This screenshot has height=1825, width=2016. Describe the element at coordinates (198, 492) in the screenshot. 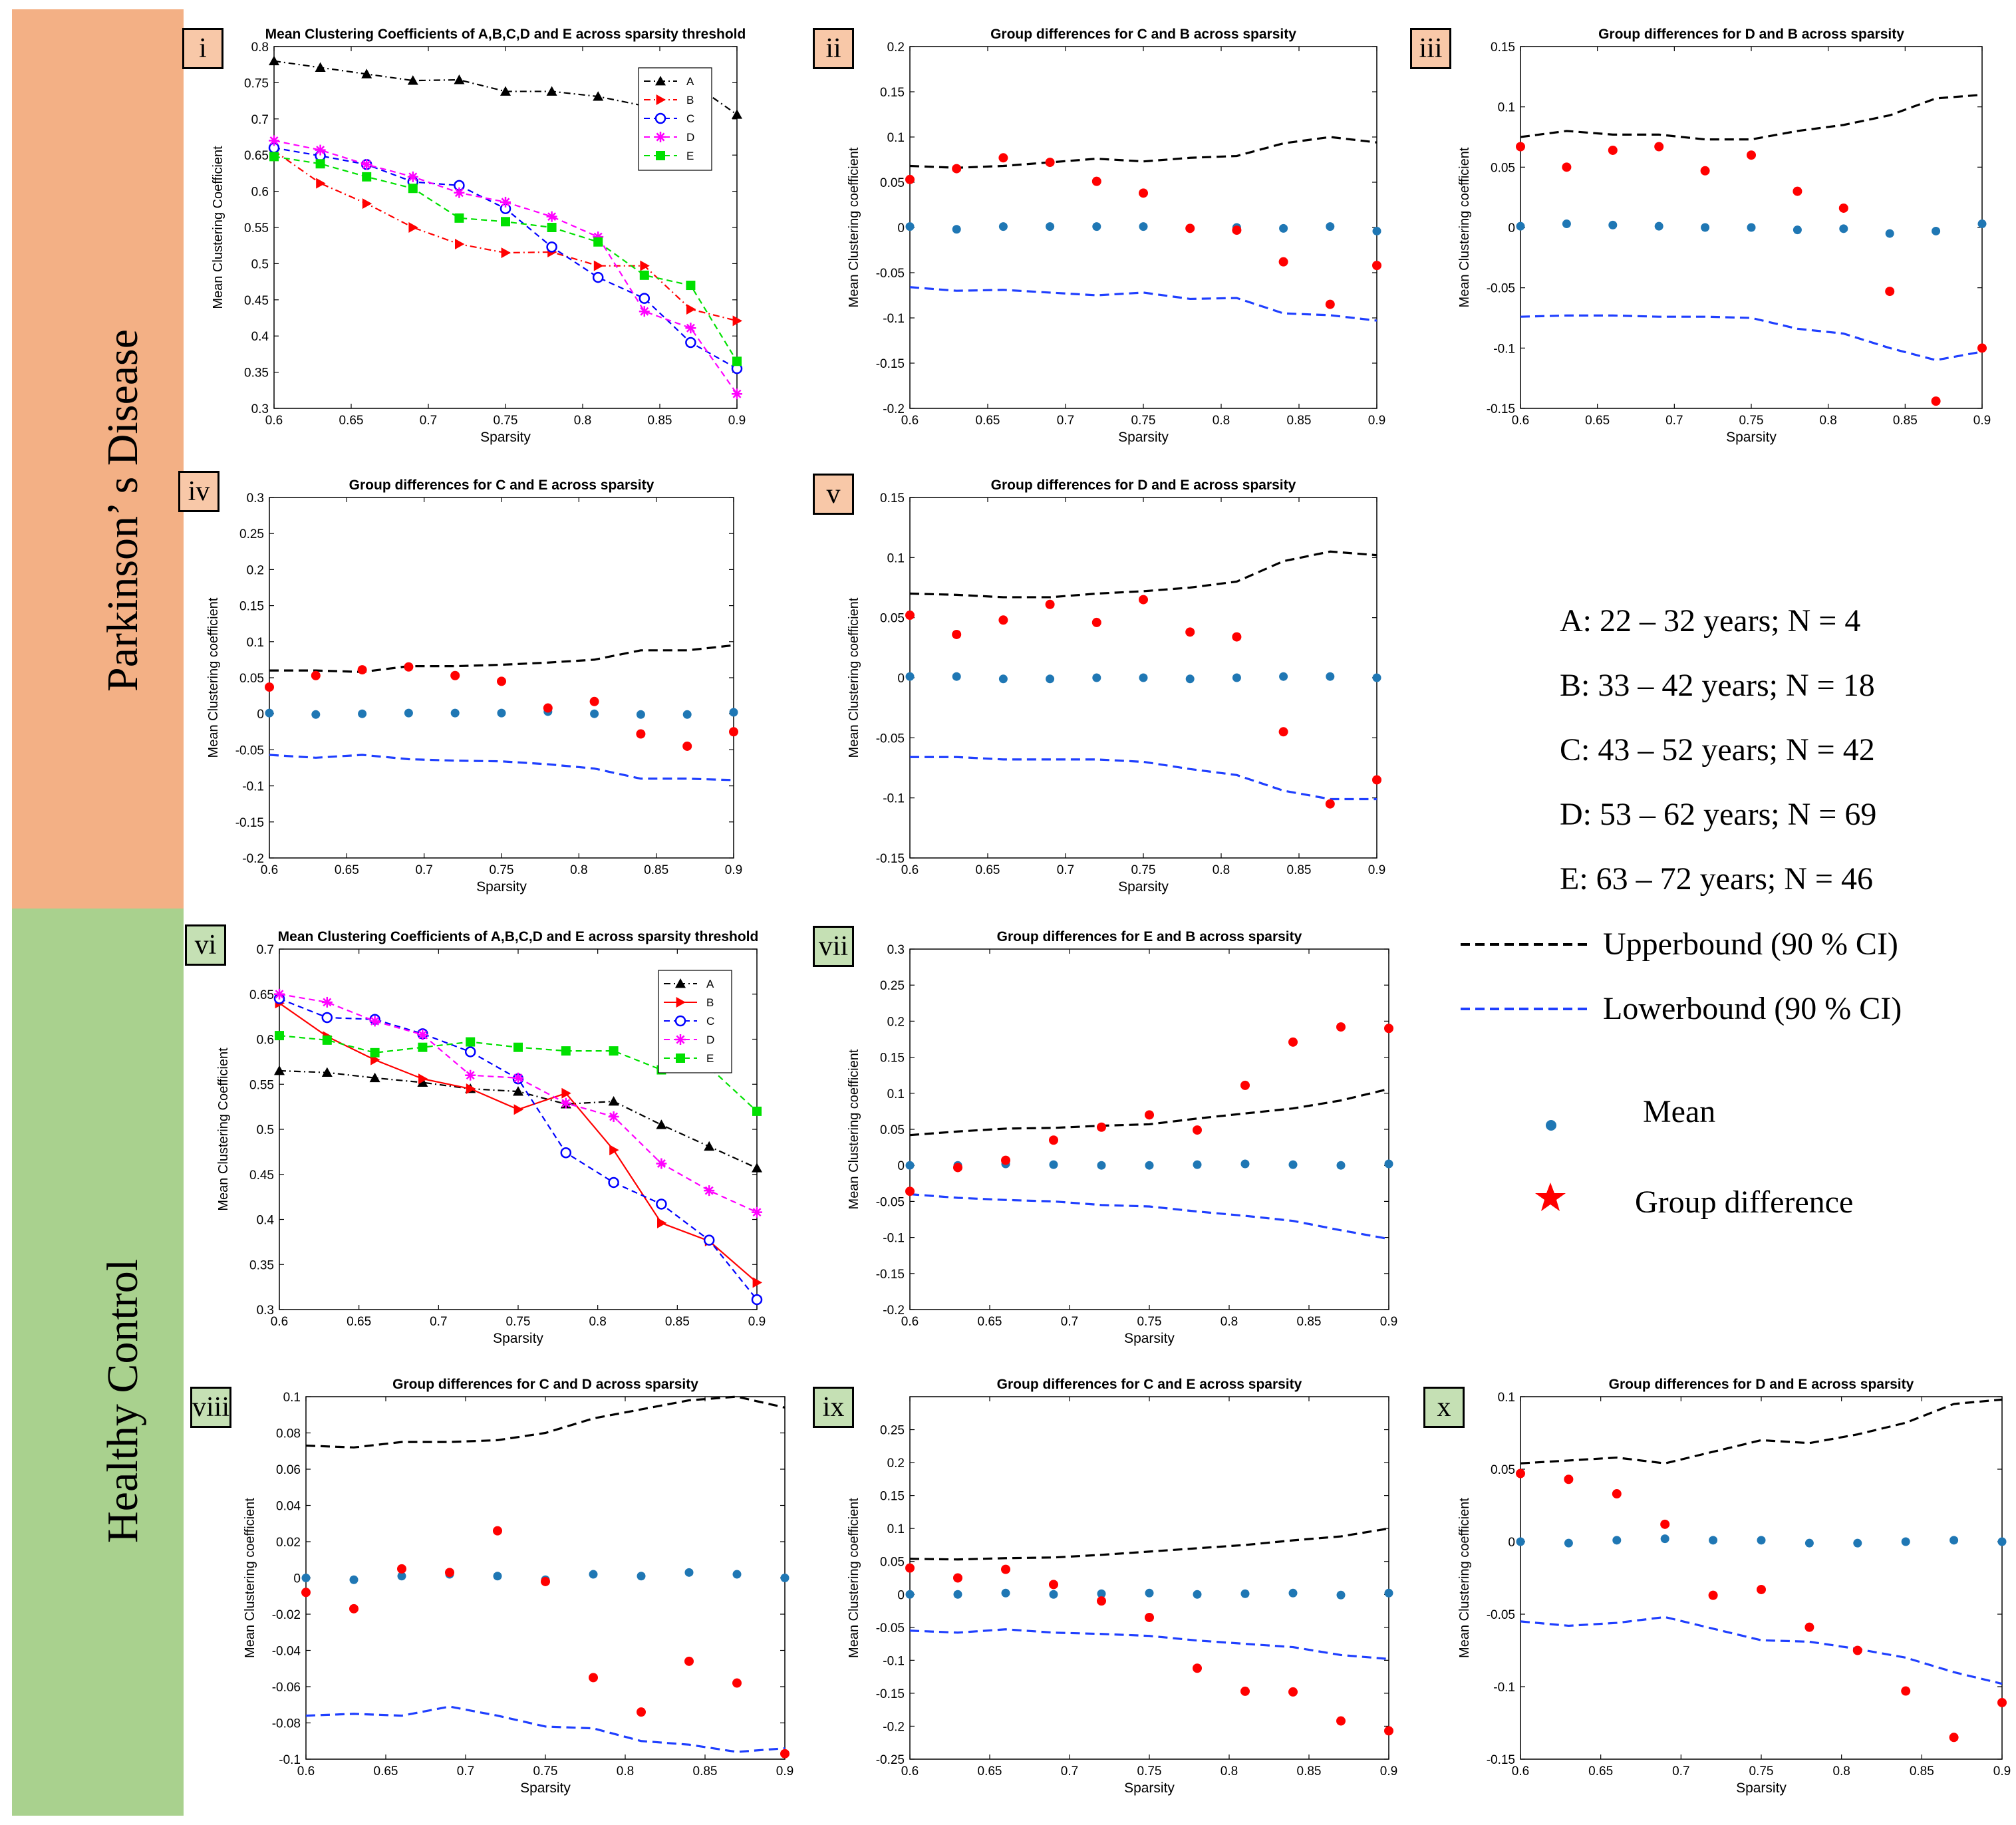

I see `panel-label-iv: iv` at that location.